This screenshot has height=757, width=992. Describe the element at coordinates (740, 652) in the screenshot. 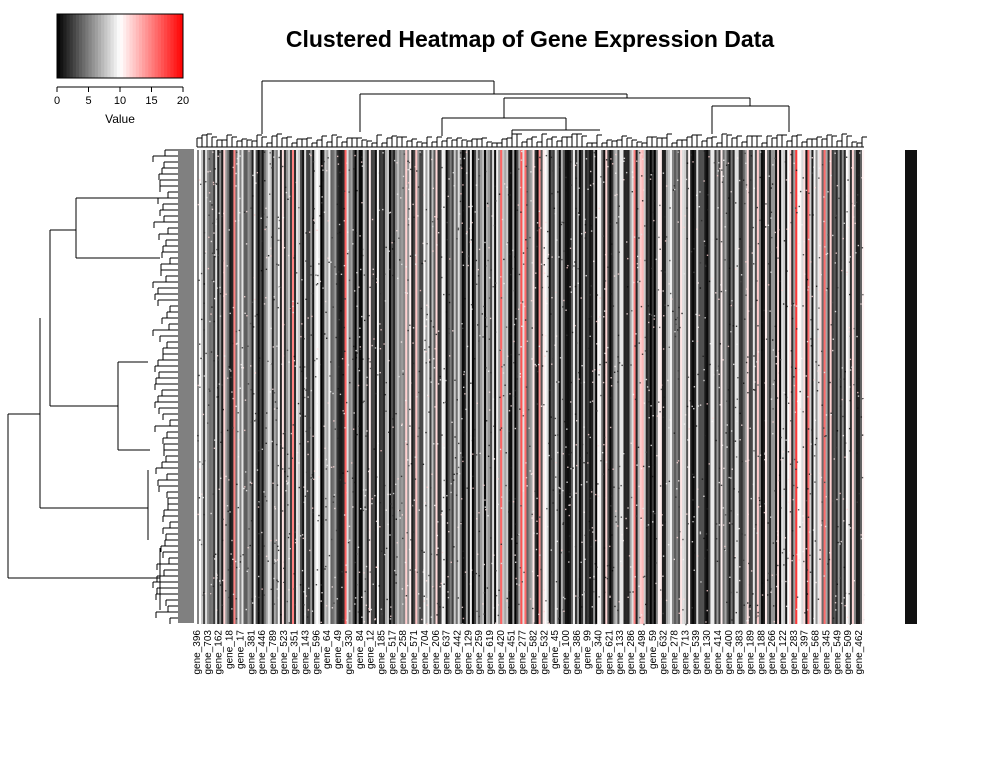

I see `column-tick-label: gene_383` at that location.